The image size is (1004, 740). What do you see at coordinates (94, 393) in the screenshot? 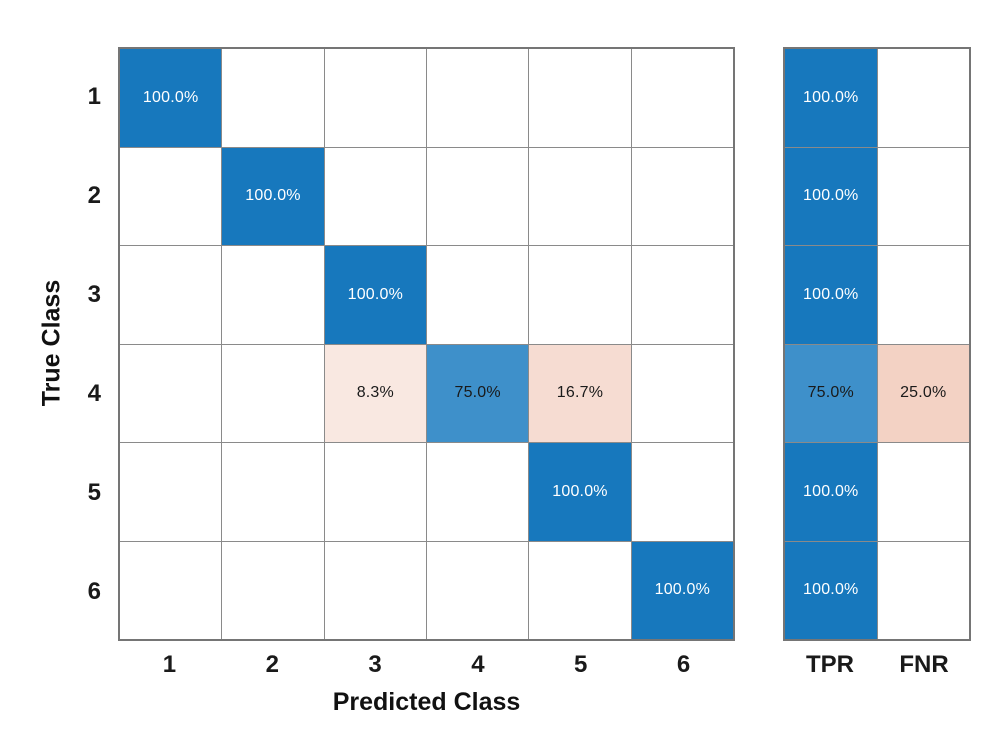
I see `y-tick-label: 4` at bounding box center [94, 393].